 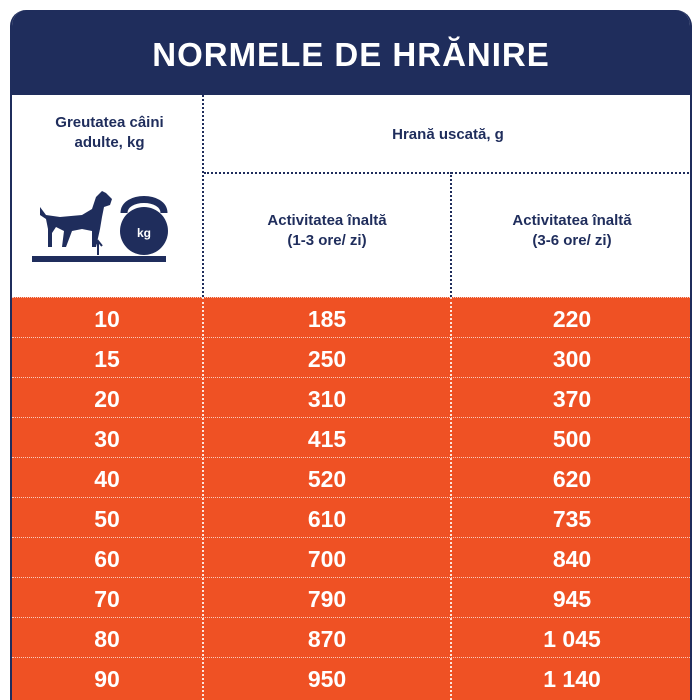 I want to click on table-row: 60 700 840, so click(x=351, y=557).